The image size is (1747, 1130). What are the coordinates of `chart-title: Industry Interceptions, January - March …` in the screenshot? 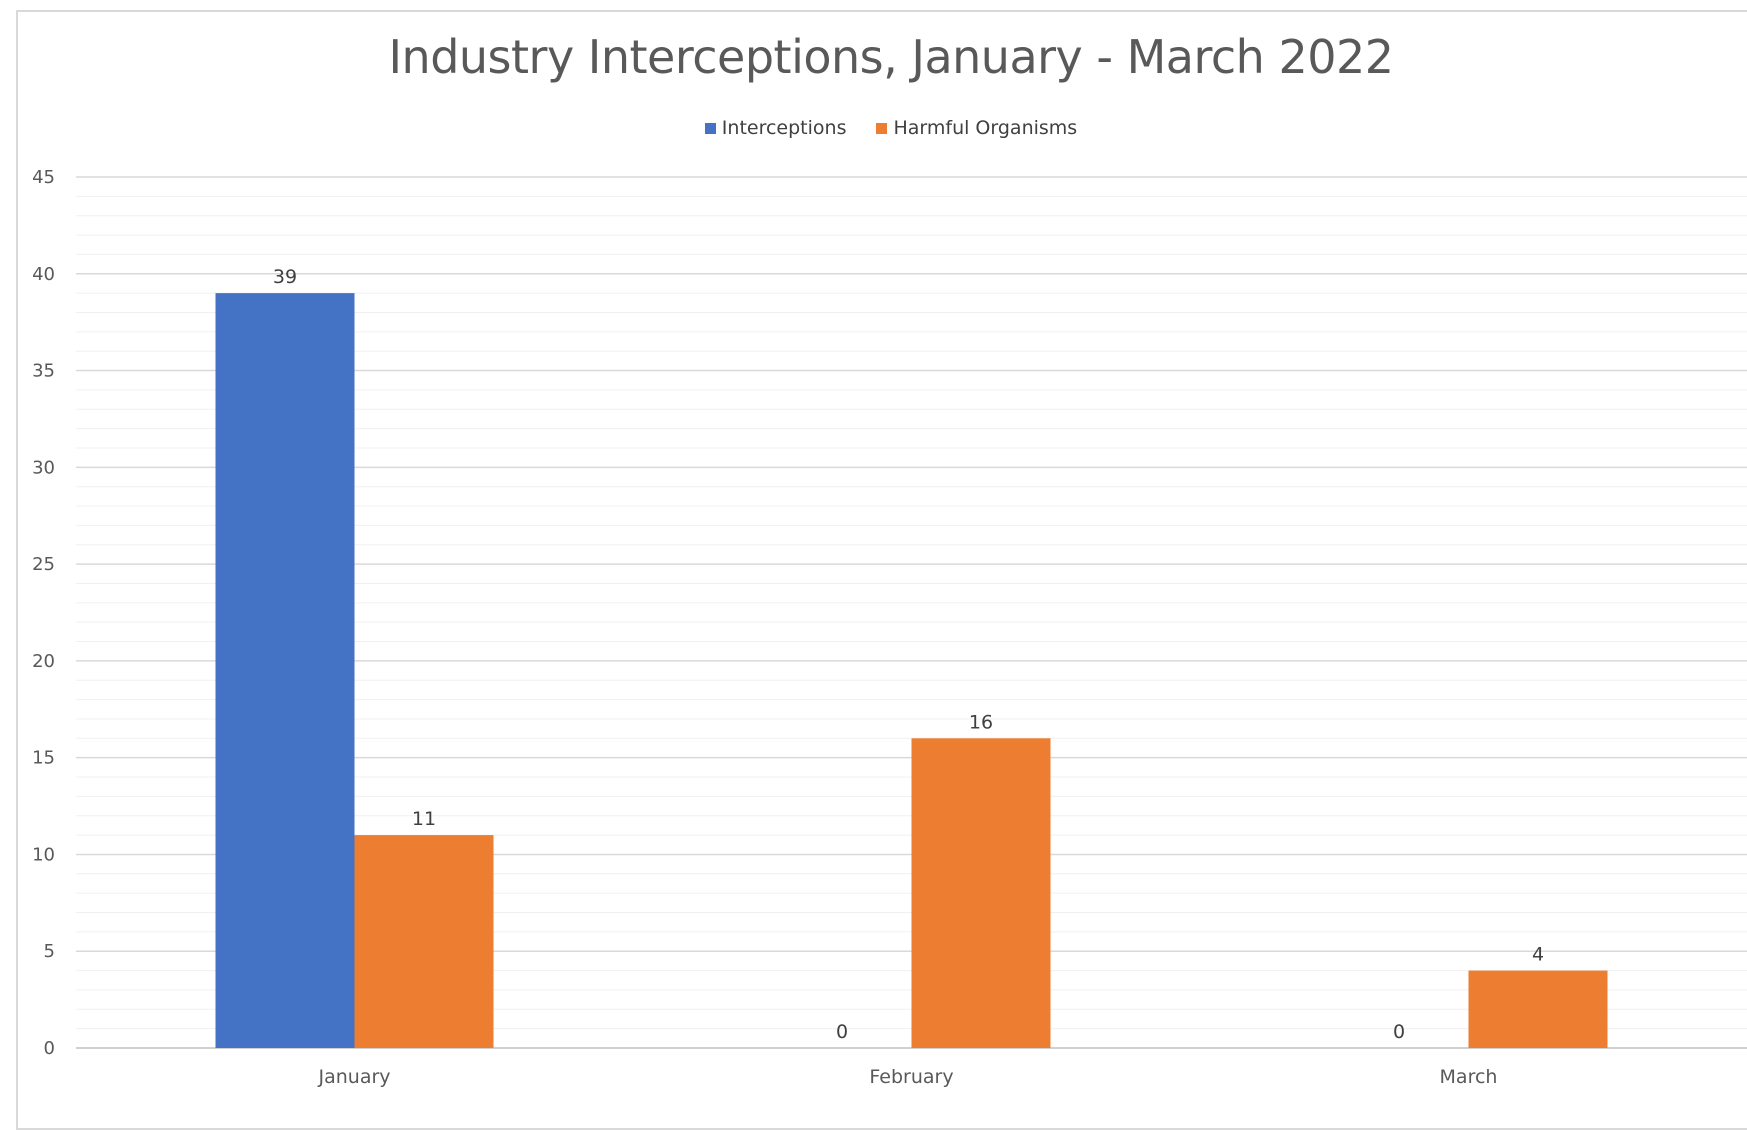 It's located at (891, 57).